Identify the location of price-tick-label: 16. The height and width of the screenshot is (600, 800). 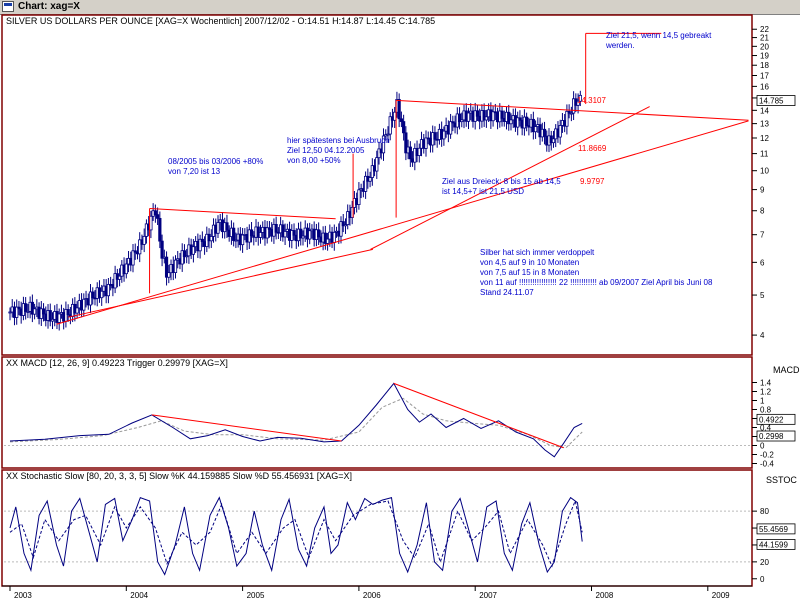
(764, 86).